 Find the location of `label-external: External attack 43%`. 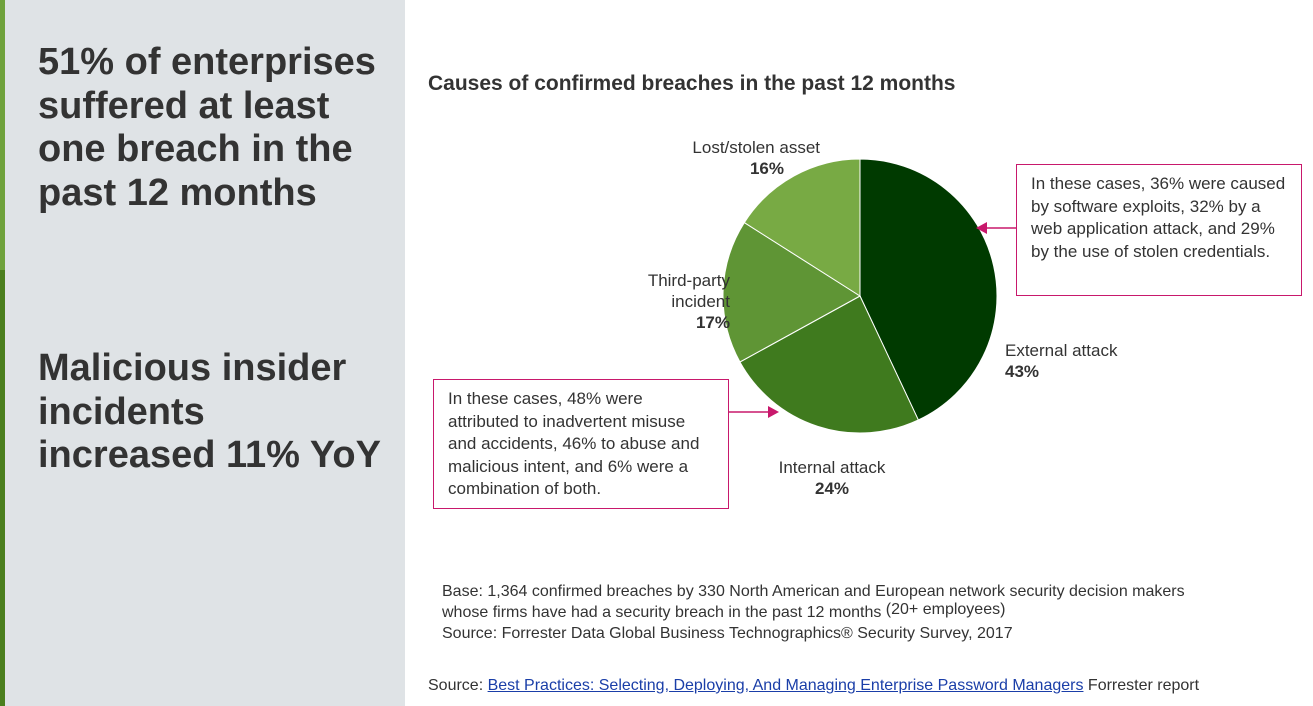

label-external: External attack 43% is located at coordinates (1061, 361).